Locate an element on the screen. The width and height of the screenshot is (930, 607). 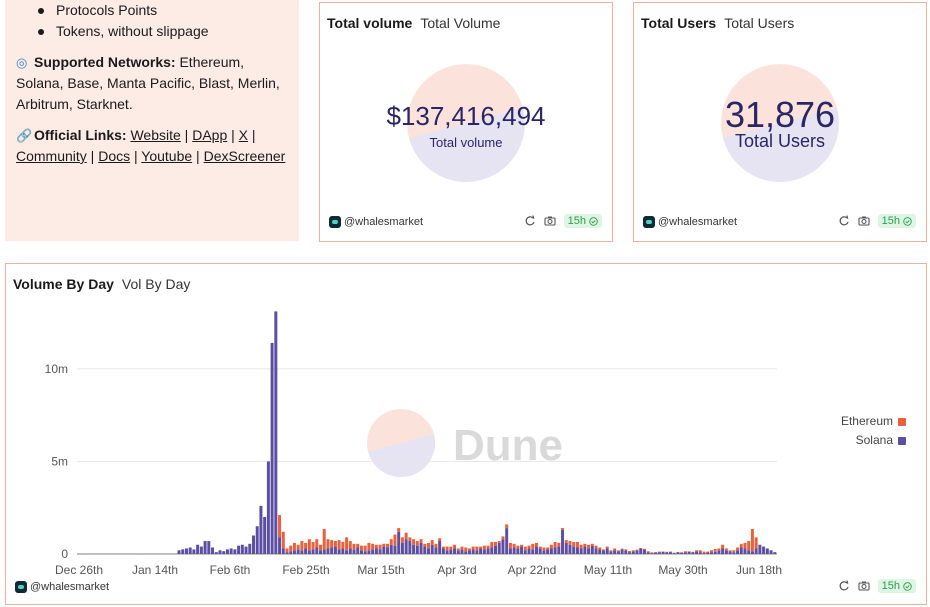
card-title: Total Users is located at coordinates (679, 23).